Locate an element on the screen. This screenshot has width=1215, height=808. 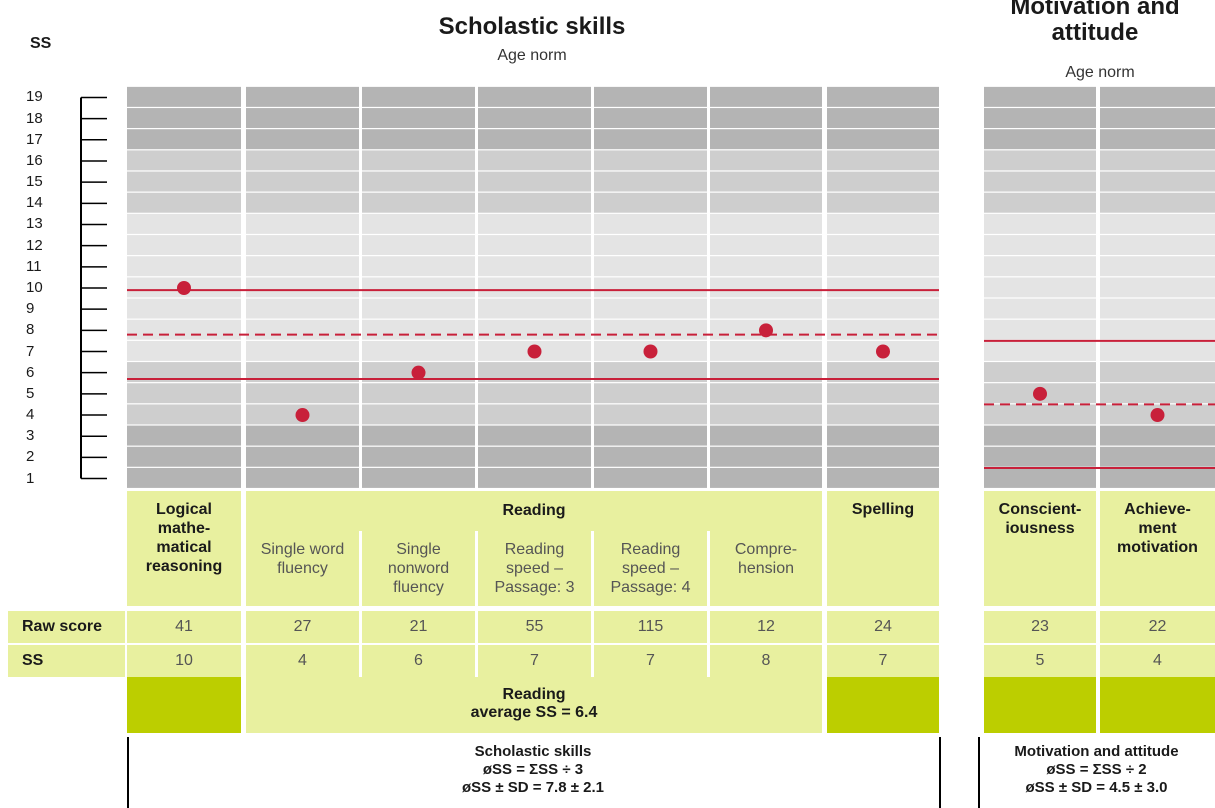
column-header-1: Logical mathe-matical reasoning is located at coordinates (184, 548).